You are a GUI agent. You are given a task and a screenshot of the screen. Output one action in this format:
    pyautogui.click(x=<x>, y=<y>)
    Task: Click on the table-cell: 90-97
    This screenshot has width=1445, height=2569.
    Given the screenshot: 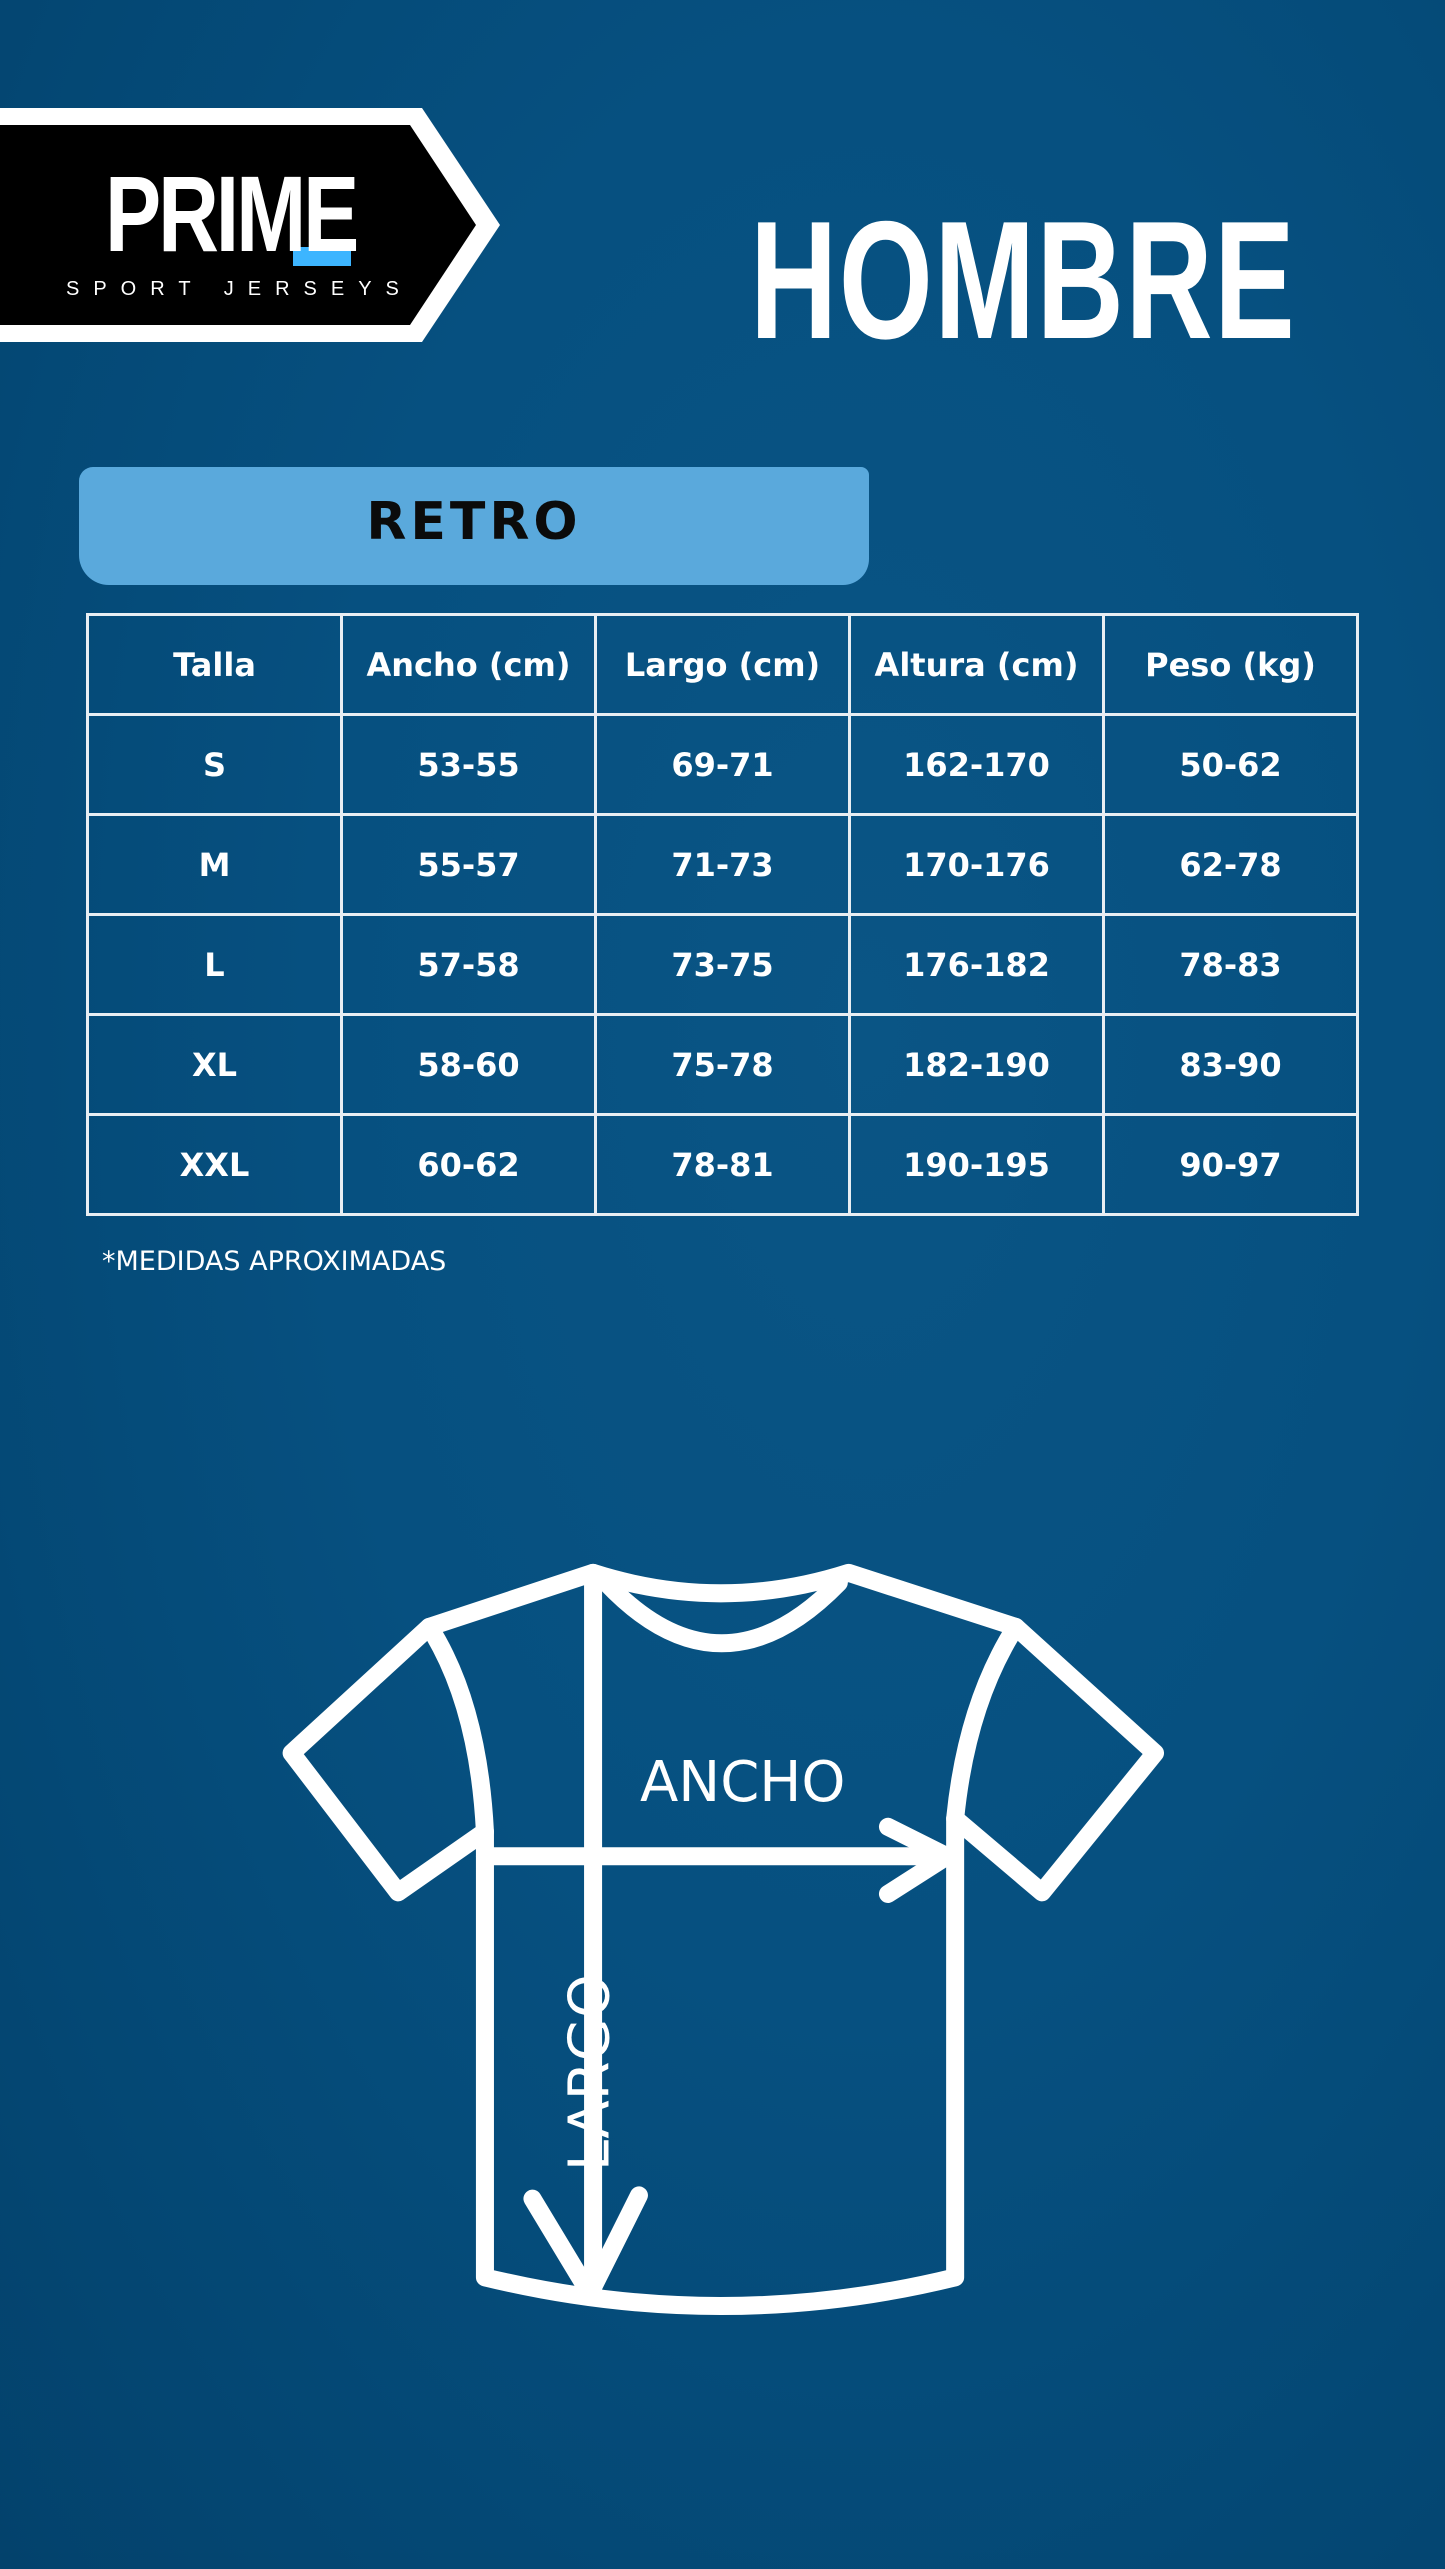 What is the action you would take?
    pyautogui.click(x=1230, y=1164)
    